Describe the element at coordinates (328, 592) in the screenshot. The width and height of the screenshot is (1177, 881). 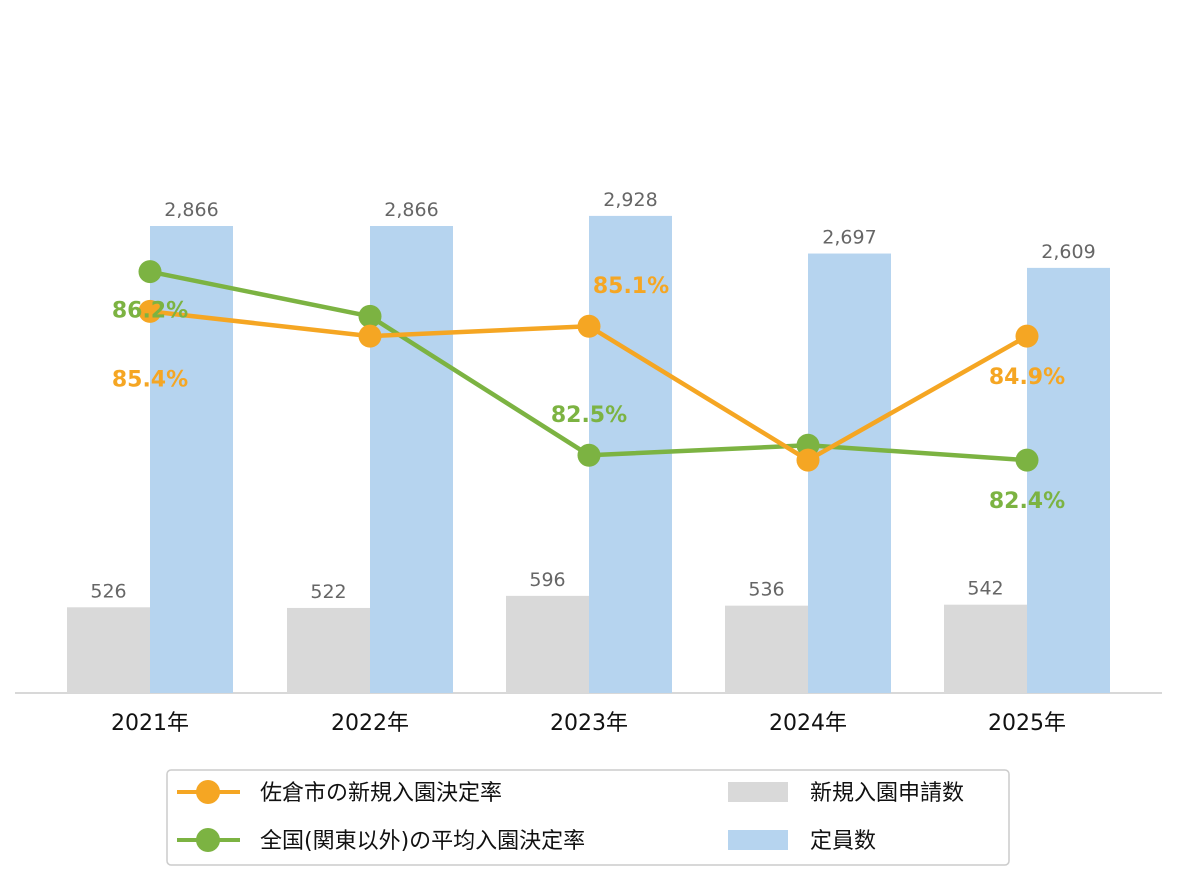
I see `bar-label-applications-1: 522` at that location.